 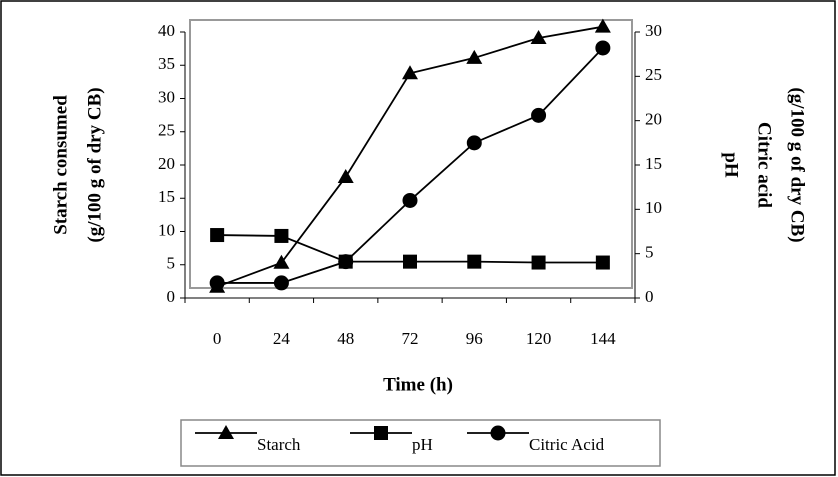 What do you see at coordinates (418, 384) in the screenshot?
I see `x-axis-title: Time (h)` at bounding box center [418, 384].